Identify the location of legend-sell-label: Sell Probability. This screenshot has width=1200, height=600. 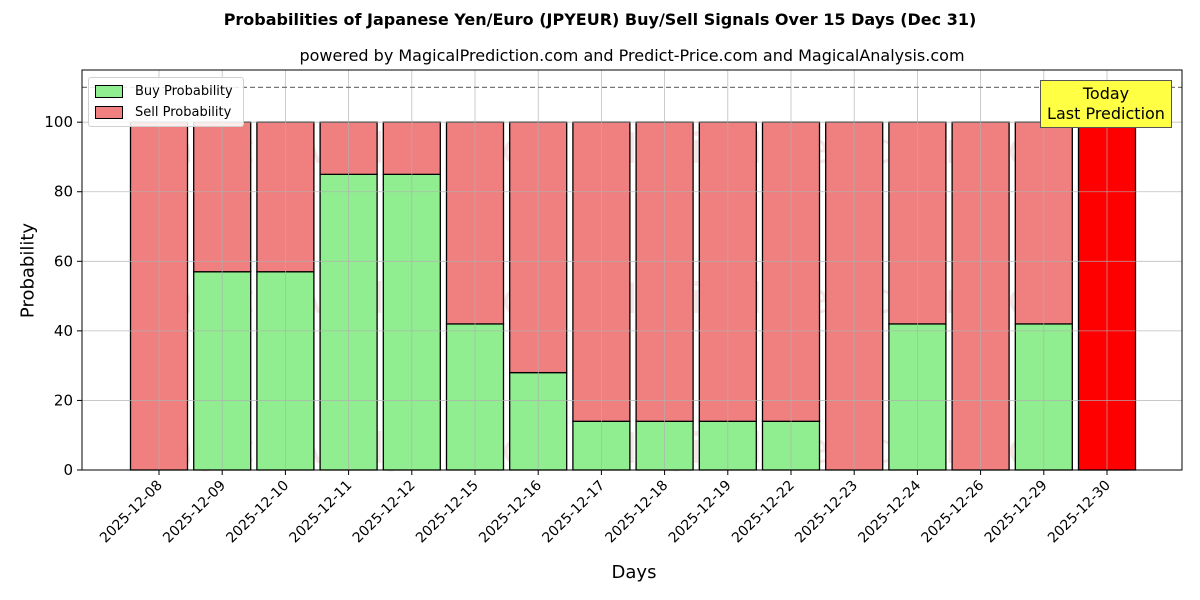
(183, 112).